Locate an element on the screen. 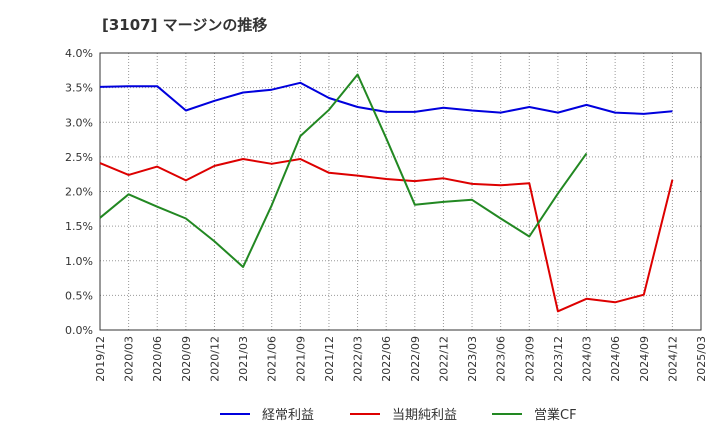  y-tick-label: 2.5% is located at coordinates (79, 157).